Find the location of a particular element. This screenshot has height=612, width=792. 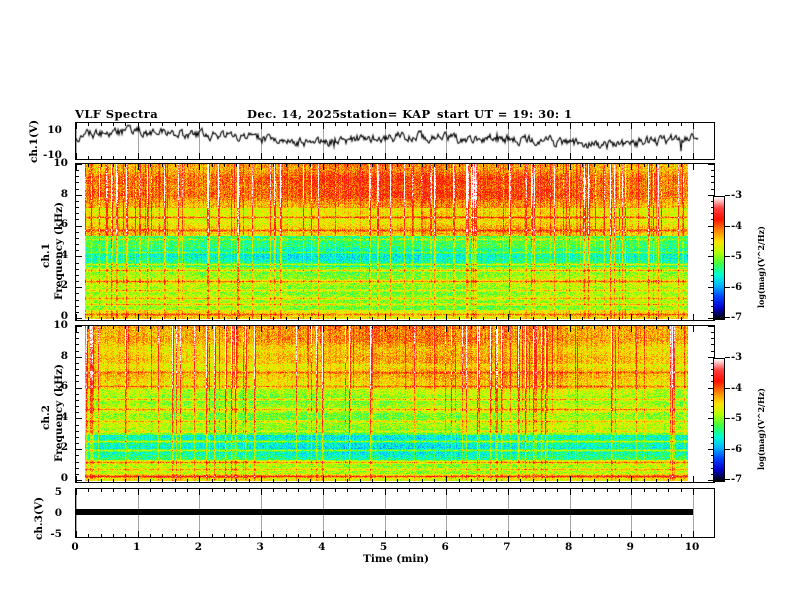

ch1-spectrogram-ytick-6: 6 is located at coordinates (64, 224).